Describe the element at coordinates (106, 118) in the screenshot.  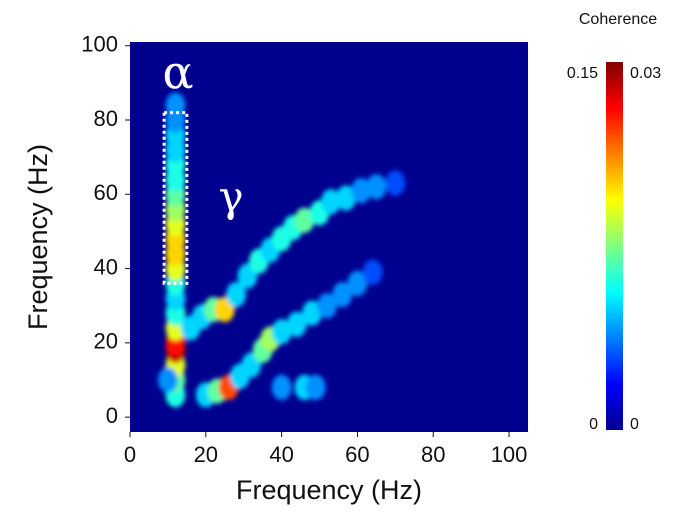
I see `y-tick-label: 80` at that location.